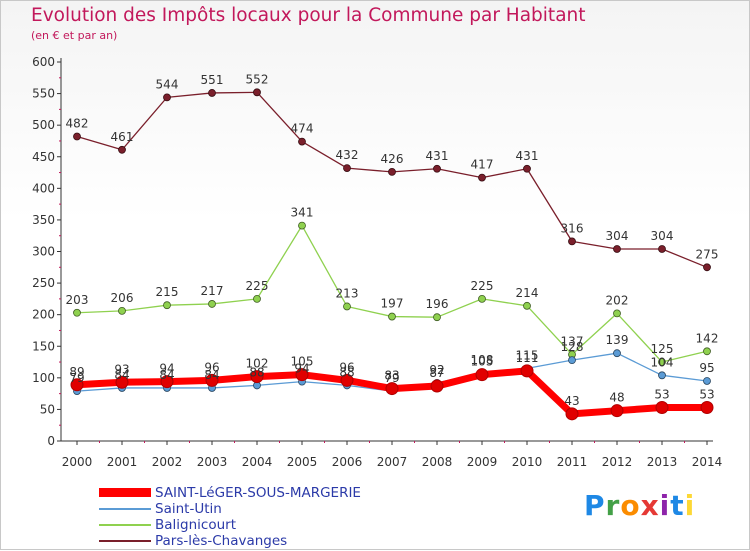 The image size is (750, 551). Describe the element at coordinates (302, 462) in the screenshot. I see `x-tick-label: 2005` at that location.